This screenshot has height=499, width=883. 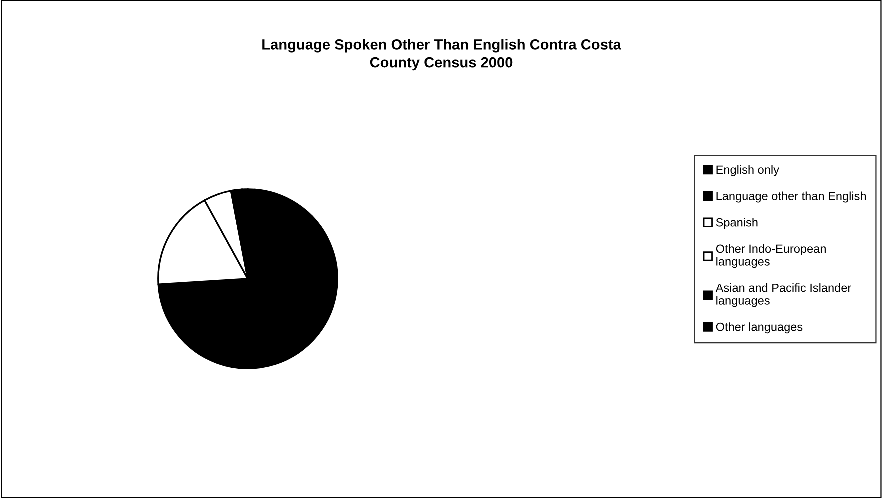 I want to click on legend-label: English only, so click(x=748, y=170).